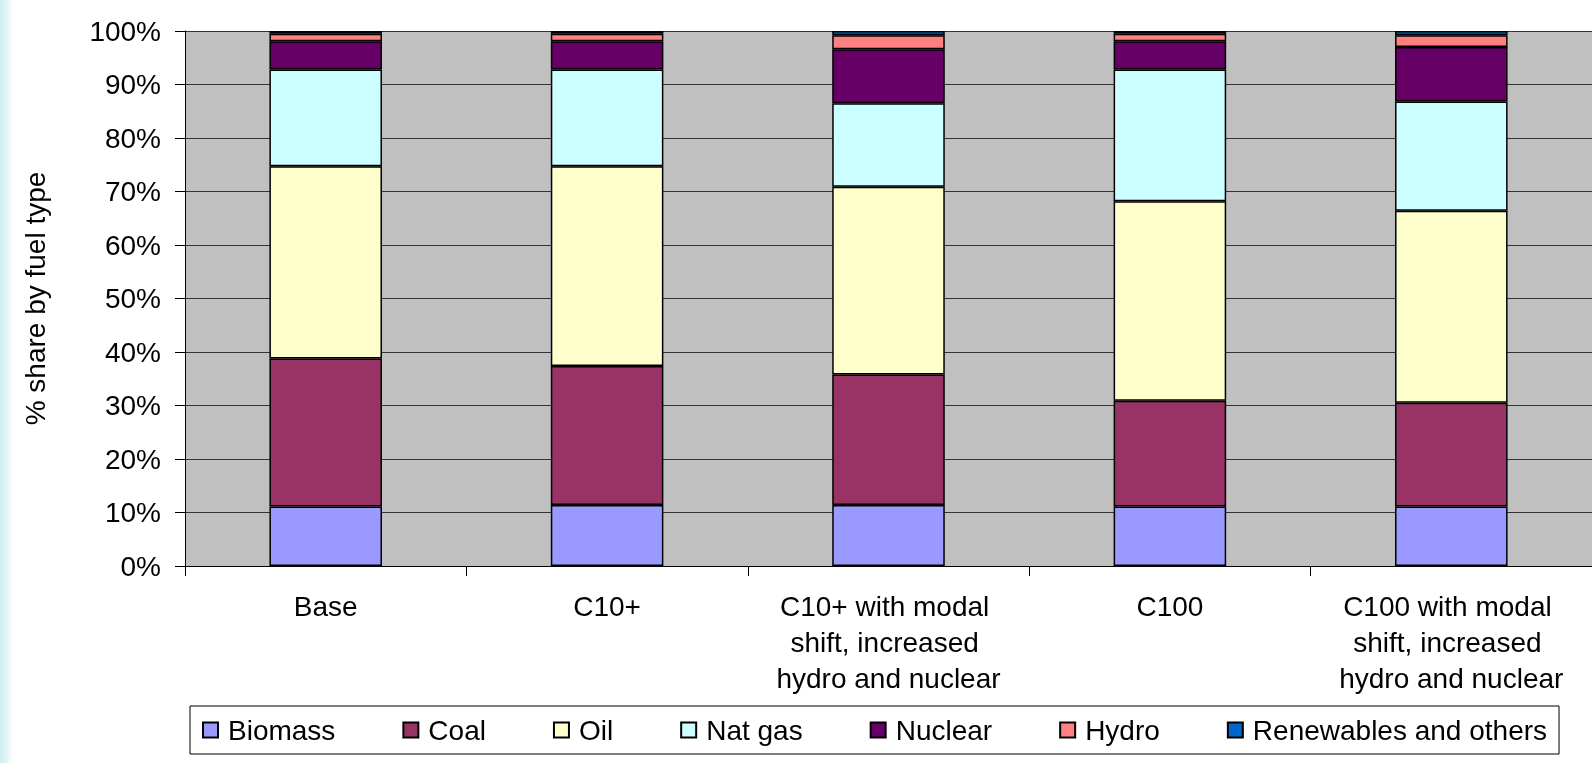 The height and width of the screenshot is (763, 1592). What do you see at coordinates (132, 459) in the screenshot?
I see `y-tick-label: 20%` at bounding box center [132, 459].